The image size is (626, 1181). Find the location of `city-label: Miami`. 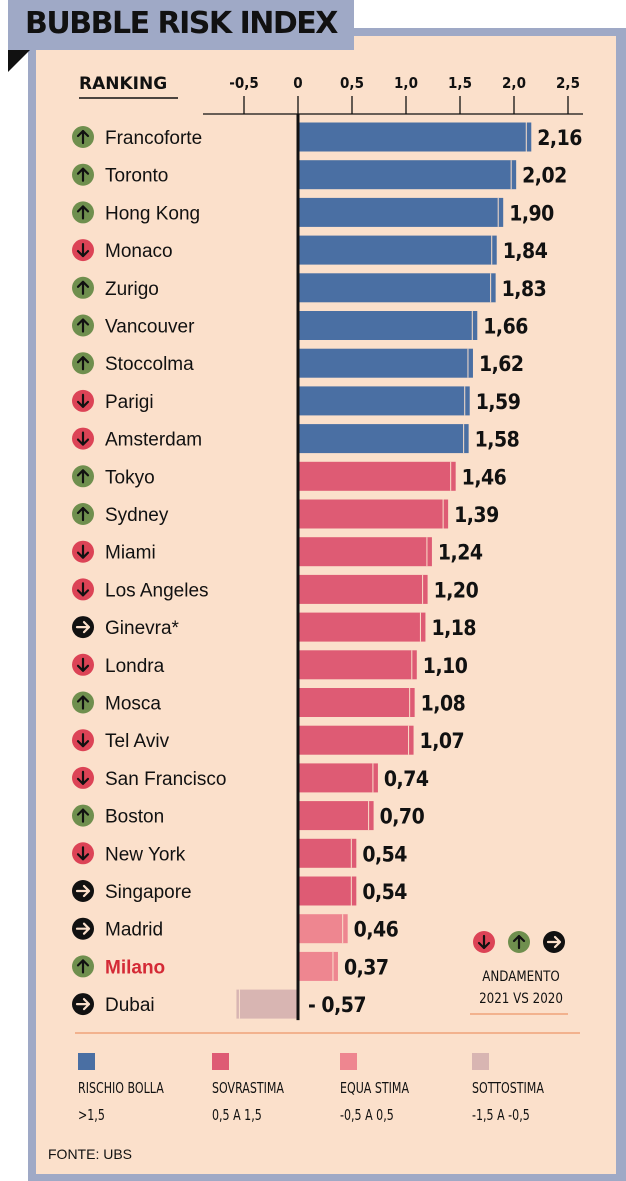

city-label: Miami is located at coordinates (130, 553).